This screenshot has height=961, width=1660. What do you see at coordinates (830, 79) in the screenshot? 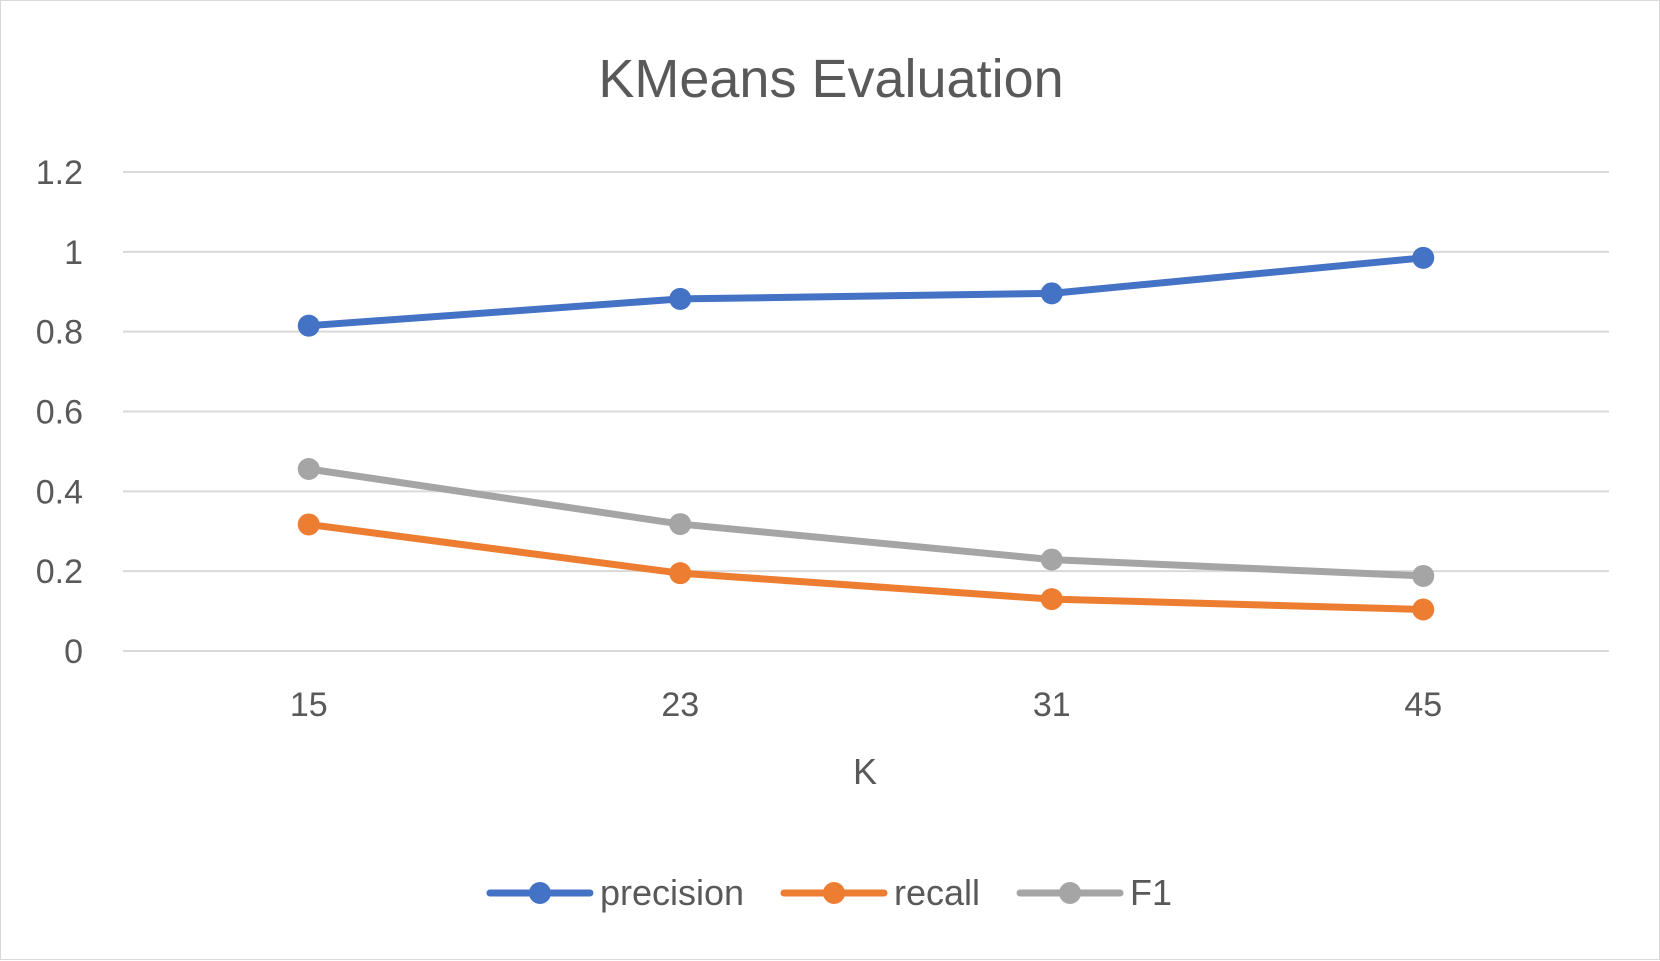
I see `chart-title: KMeans Evaluation` at bounding box center [830, 79].